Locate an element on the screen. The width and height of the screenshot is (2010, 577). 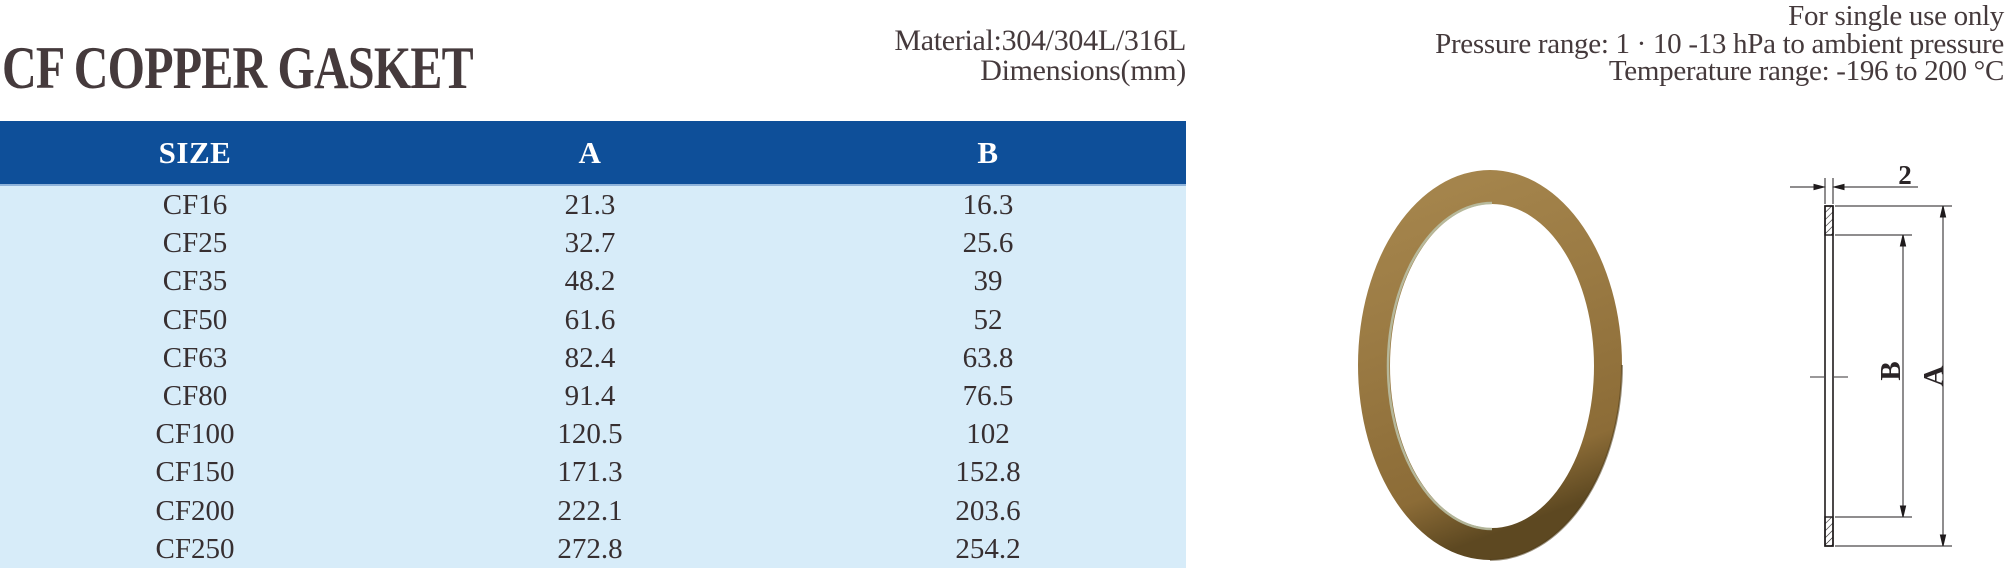
table-row: CF80 91.4 76.5 is located at coordinates (593, 396).